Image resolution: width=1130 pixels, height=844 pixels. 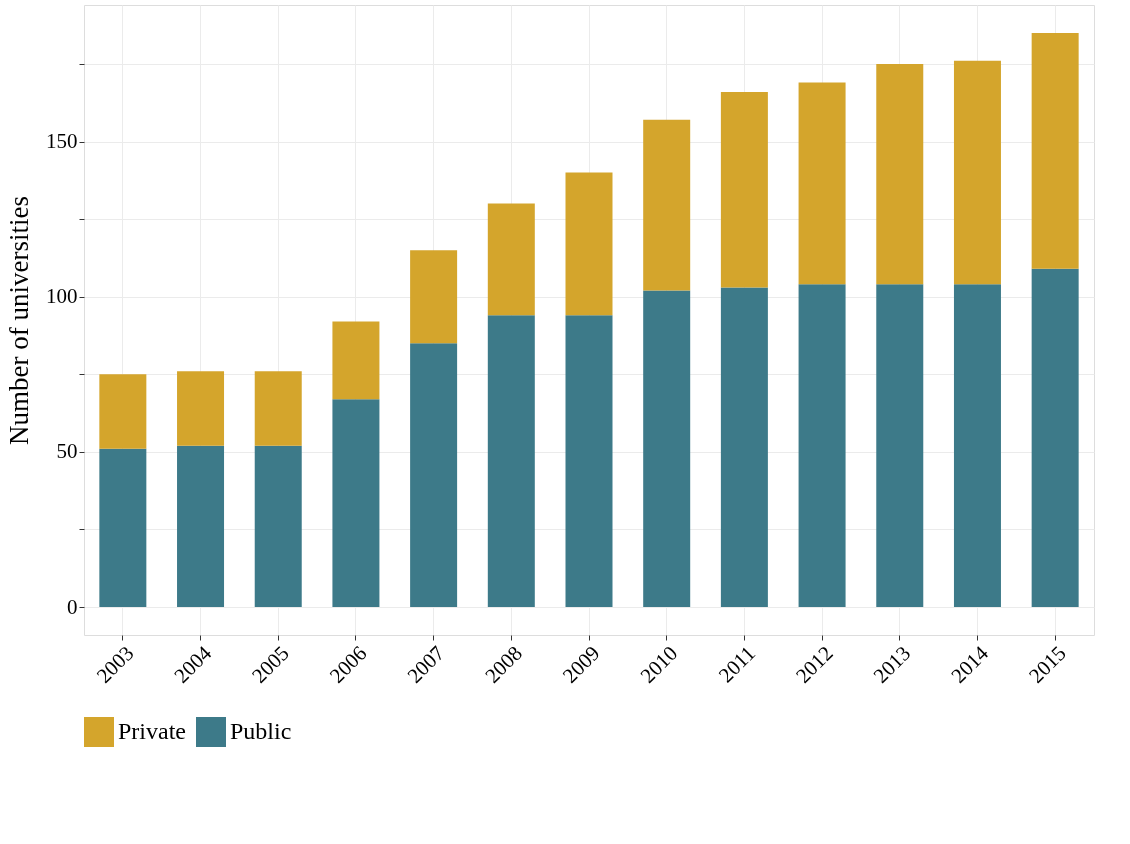 What do you see at coordinates (62, 296) in the screenshot?
I see `y-tick-label: 100` at bounding box center [62, 296].